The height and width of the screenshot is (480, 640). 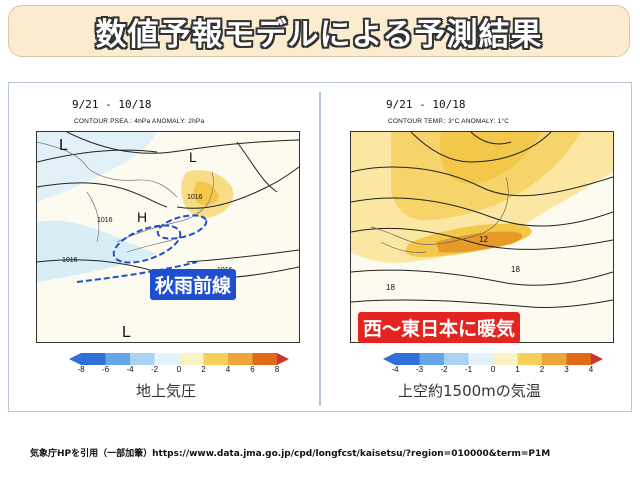 What do you see at coordinates (105, 220) in the screenshot?
I see `isobar-label-1: 1016` at bounding box center [105, 220].